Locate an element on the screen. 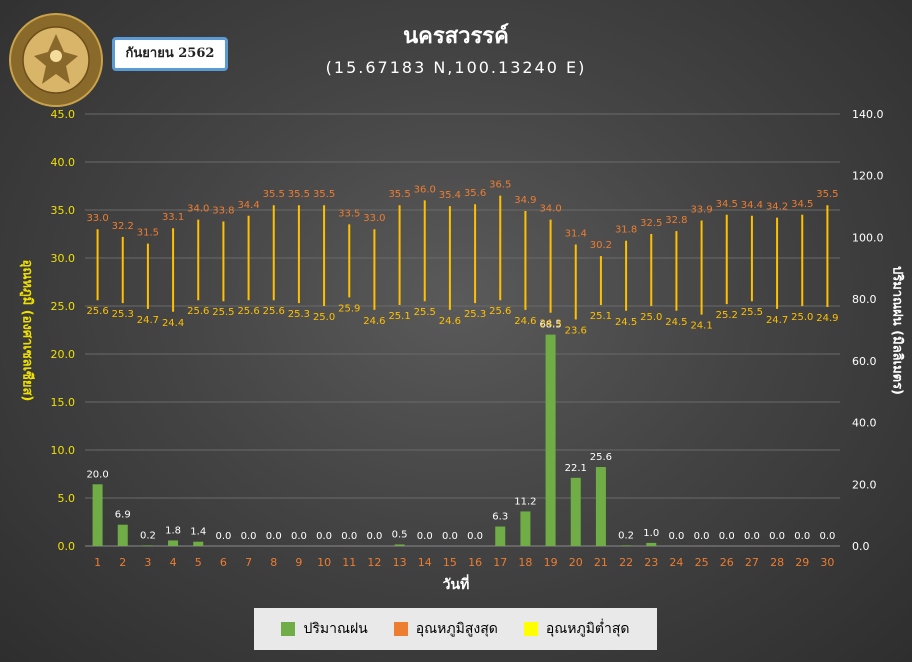  chart-coordinates: (15.67183 N,100.13240 E) is located at coordinates (456, 67).